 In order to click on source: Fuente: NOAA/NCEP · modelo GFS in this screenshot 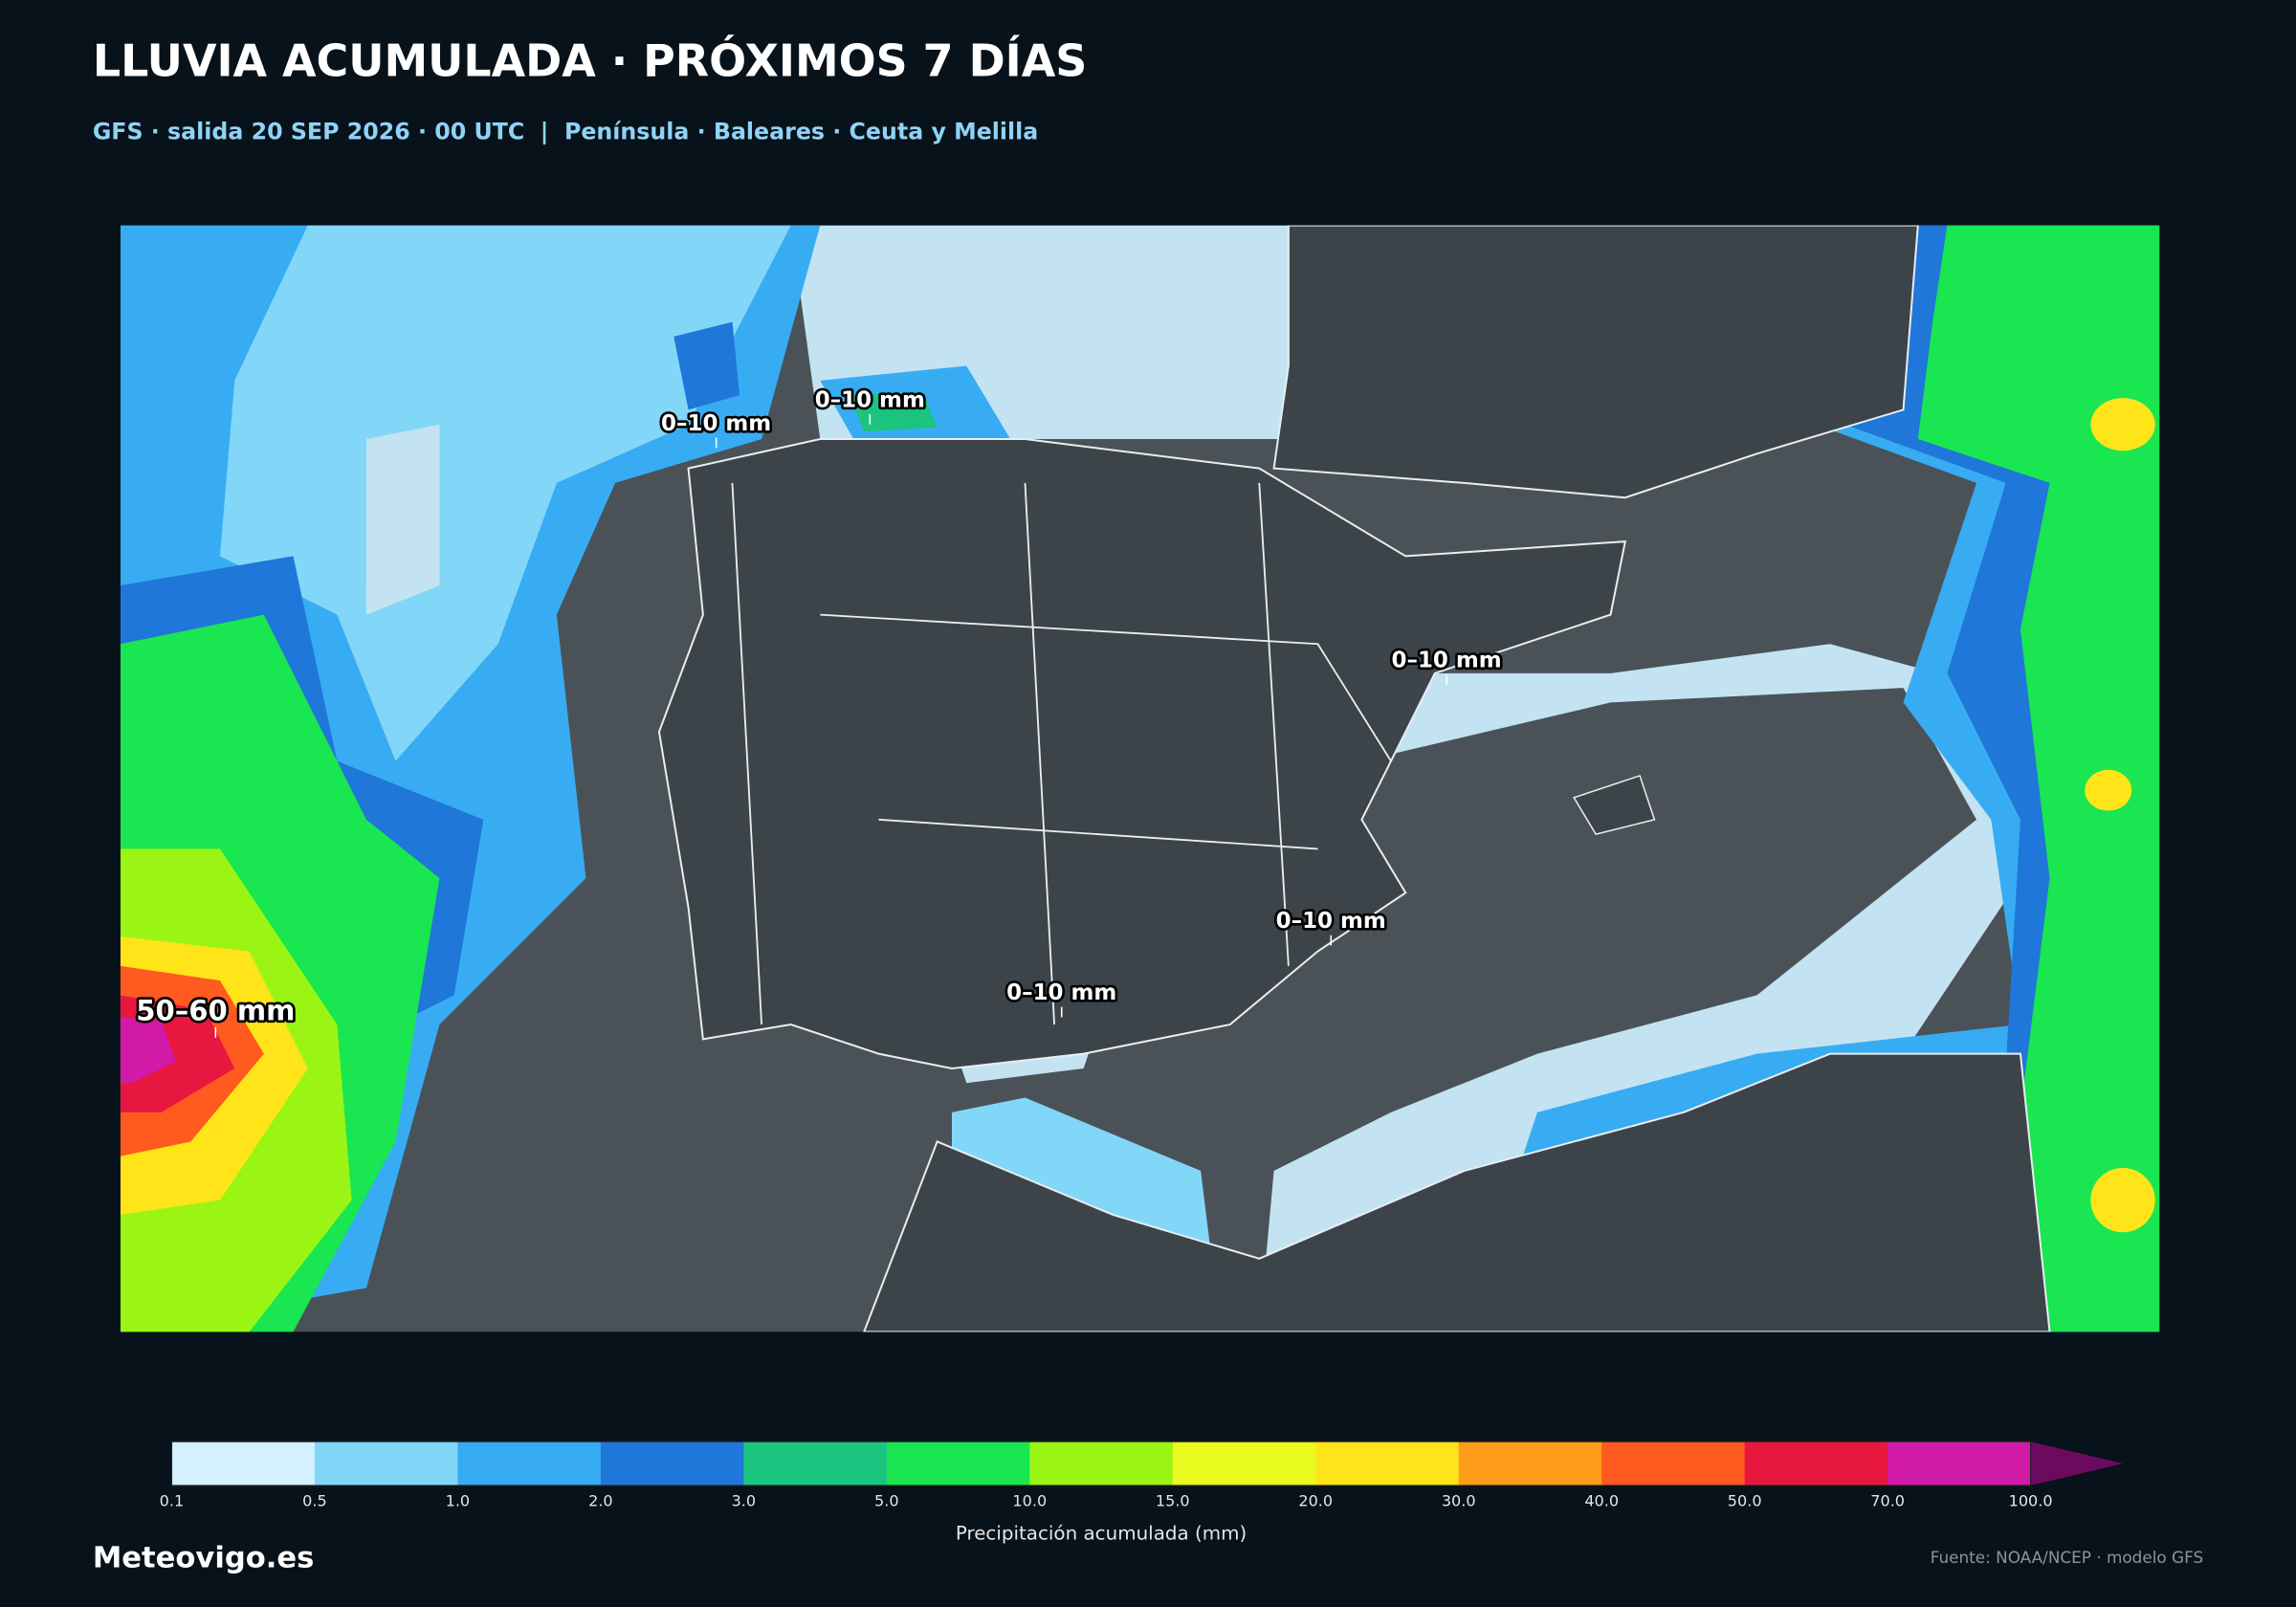, I will do `click(2067, 1557)`.